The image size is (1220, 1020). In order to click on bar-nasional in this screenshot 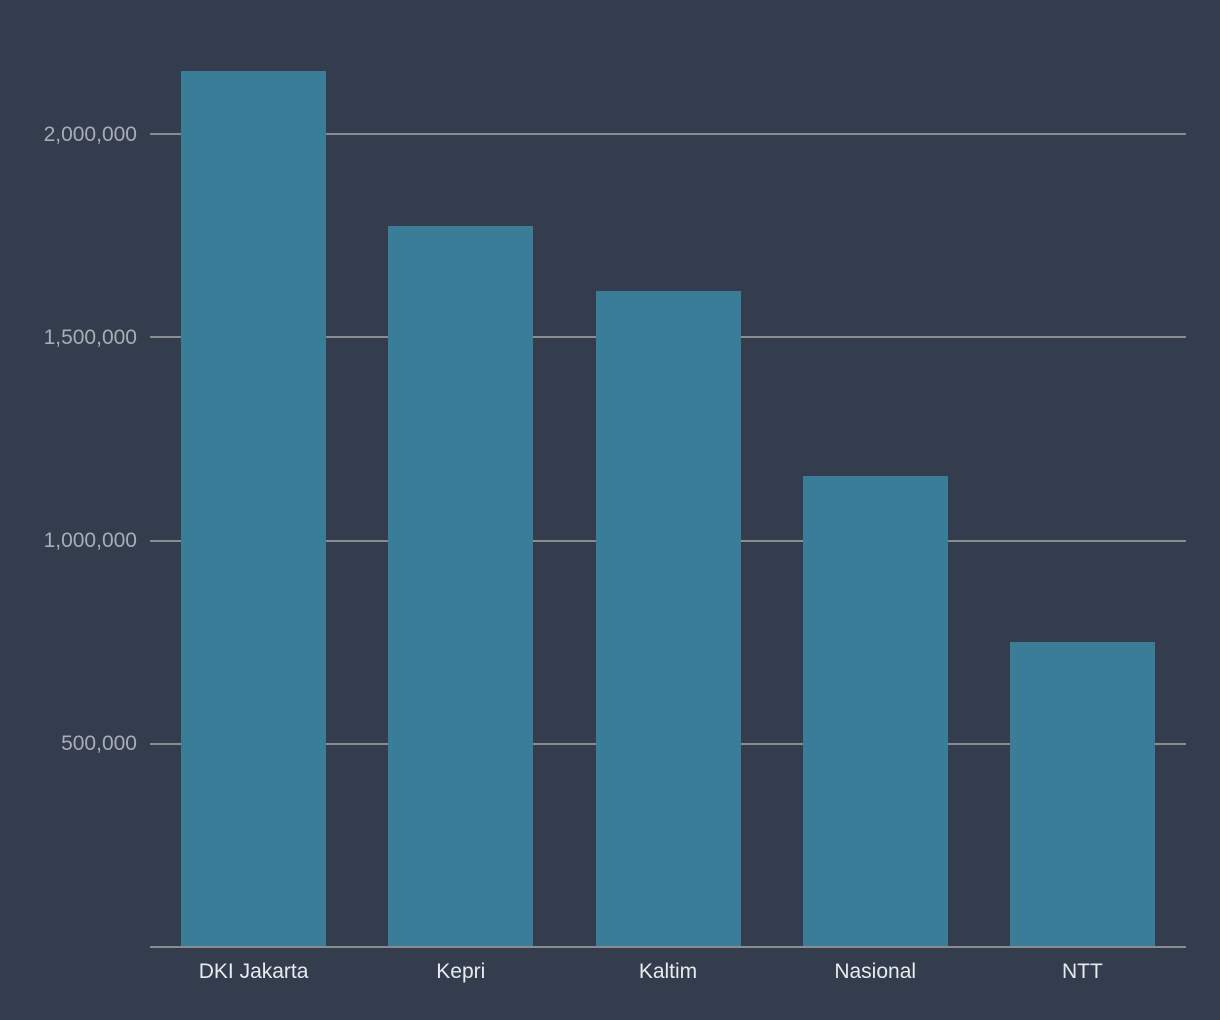, I will do `click(875, 711)`.